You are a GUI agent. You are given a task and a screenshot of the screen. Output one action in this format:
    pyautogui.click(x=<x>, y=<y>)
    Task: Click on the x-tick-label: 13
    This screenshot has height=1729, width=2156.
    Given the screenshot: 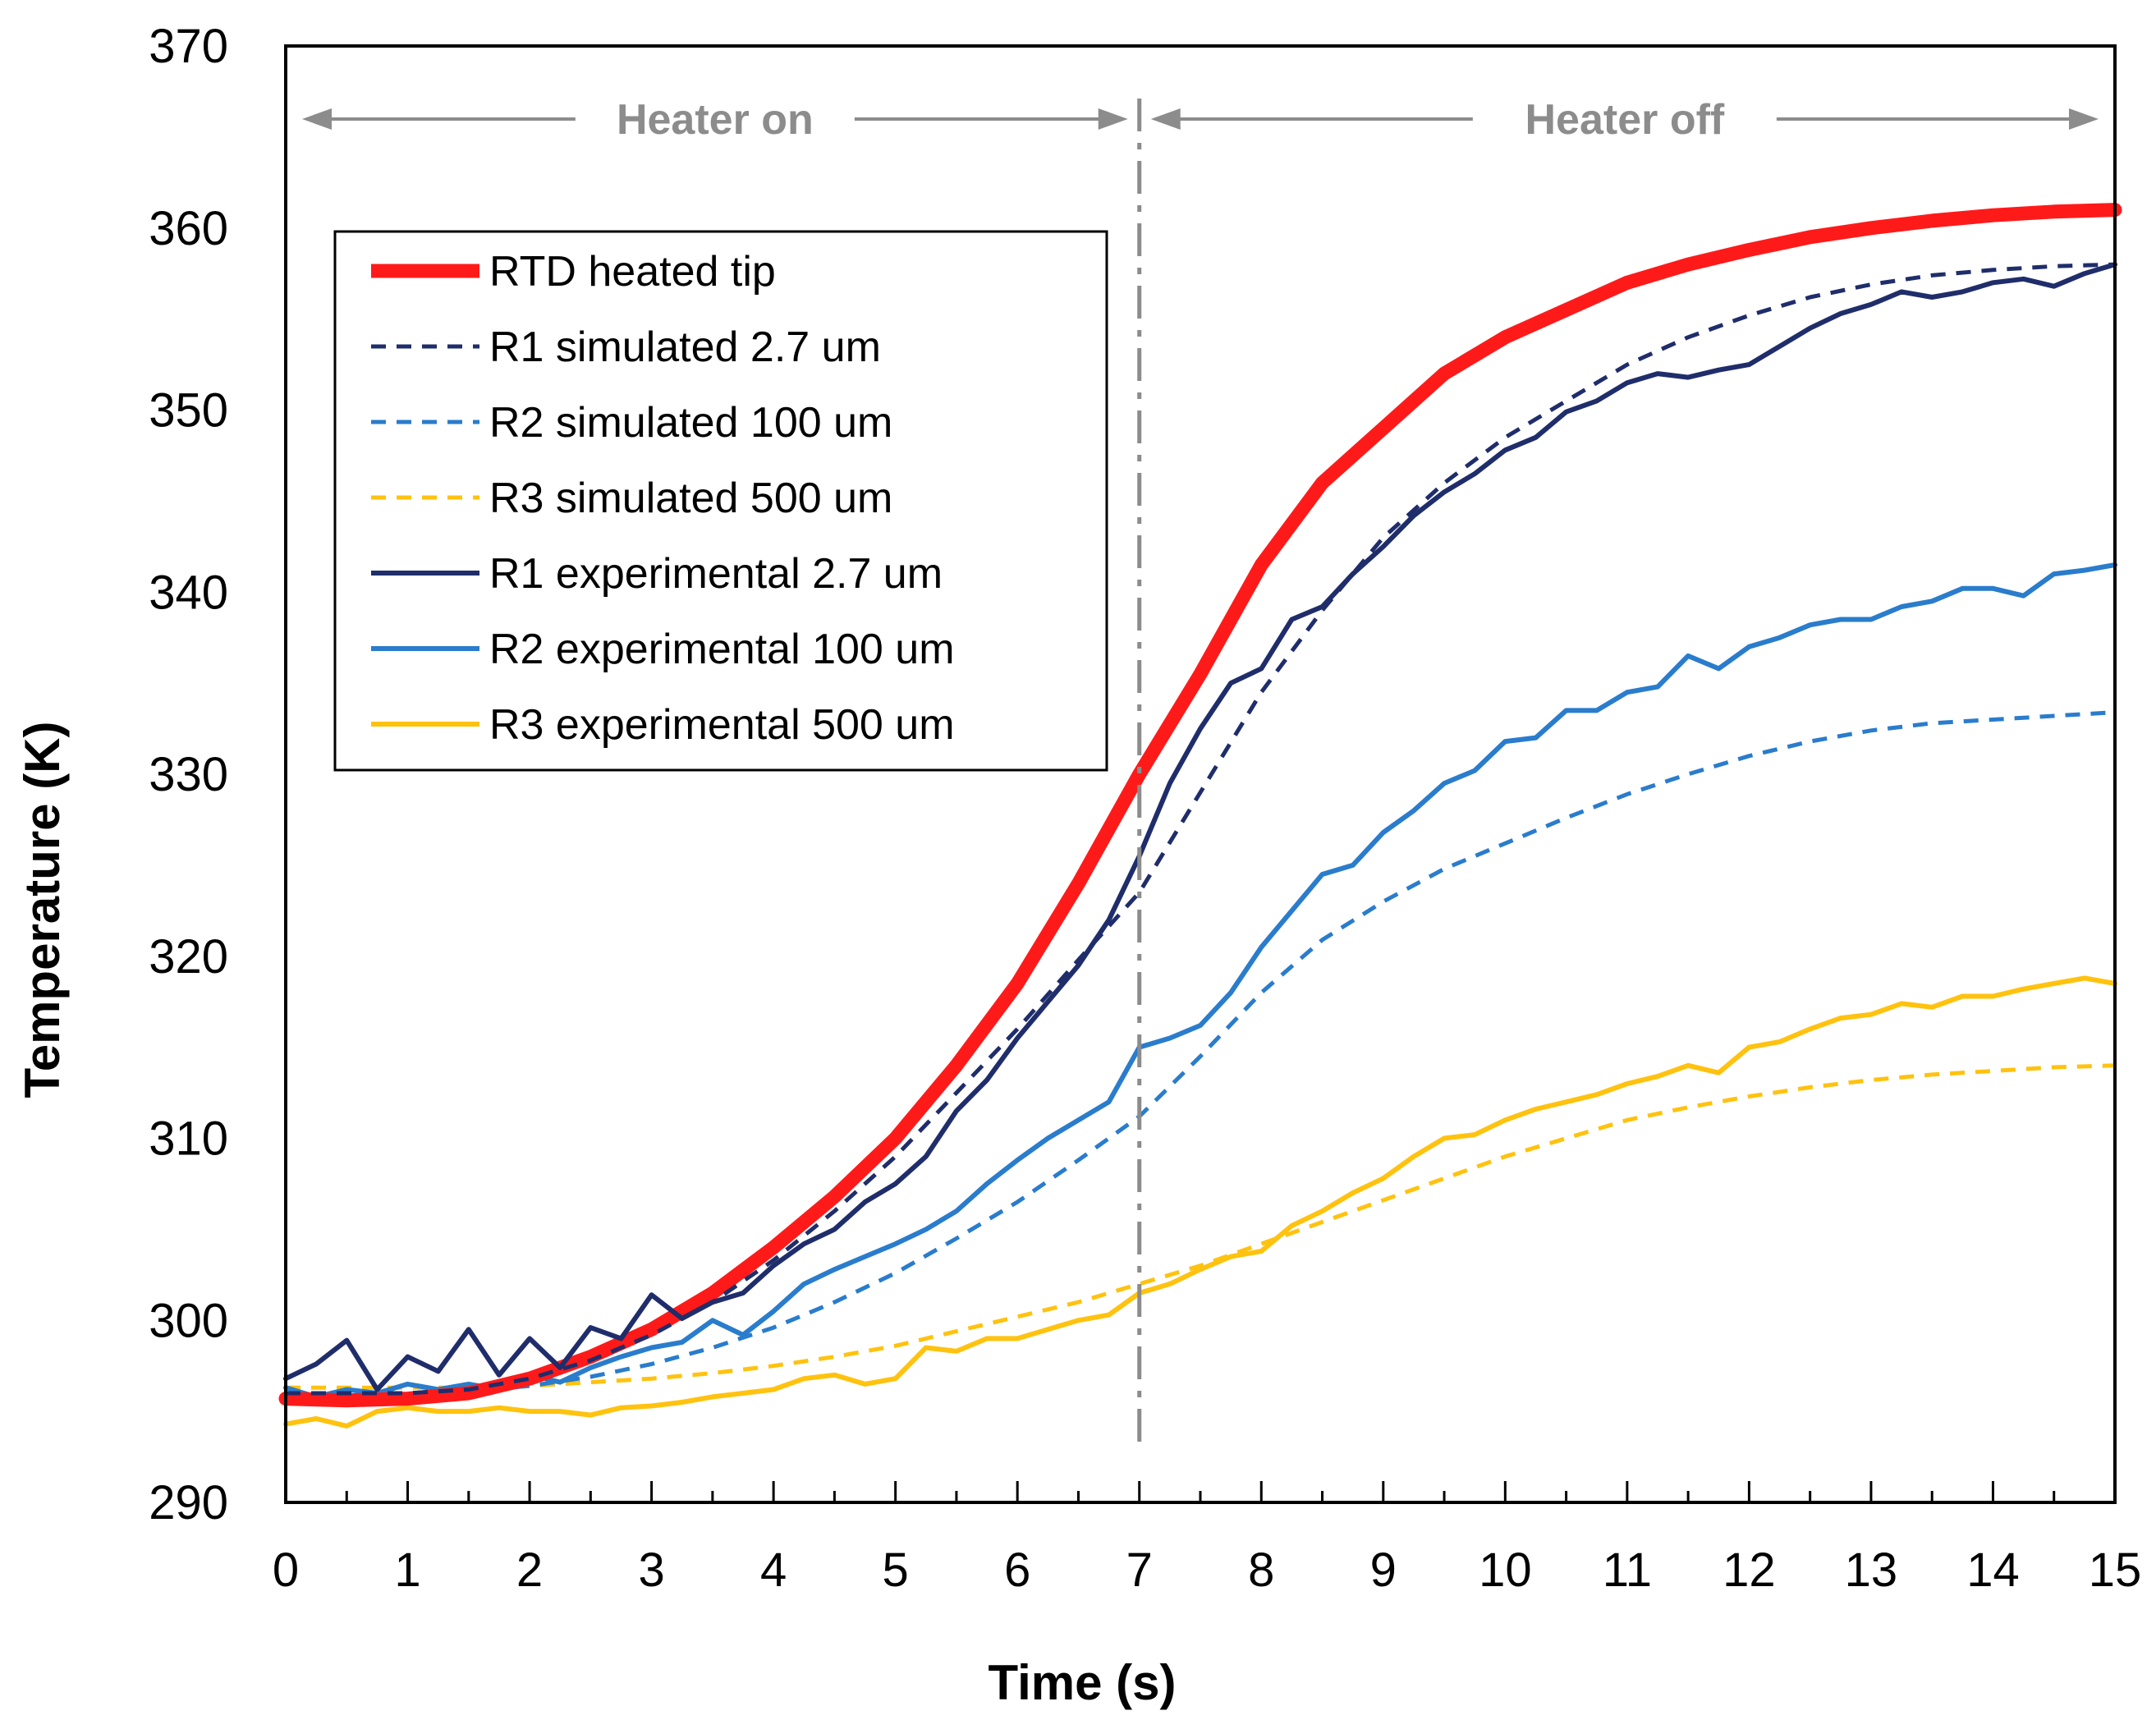 What is the action you would take?
    pyautogui.click(x=1871, y=1570)
    